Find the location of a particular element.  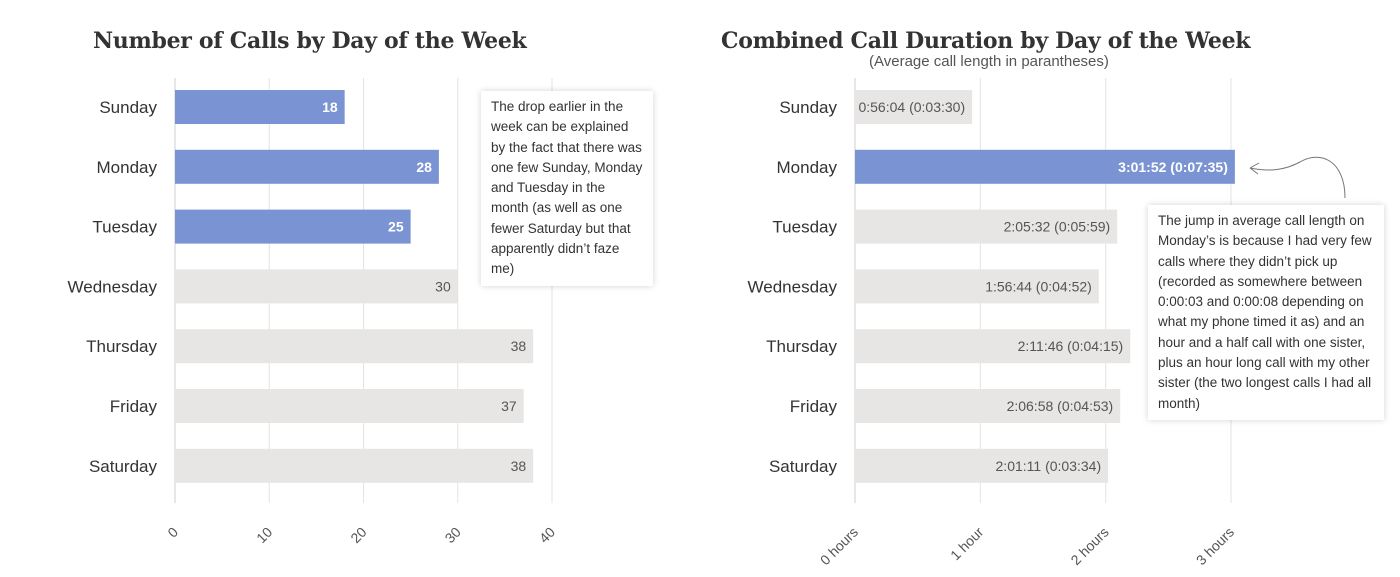

data-label: 28 is located at coordinates (424, 167).